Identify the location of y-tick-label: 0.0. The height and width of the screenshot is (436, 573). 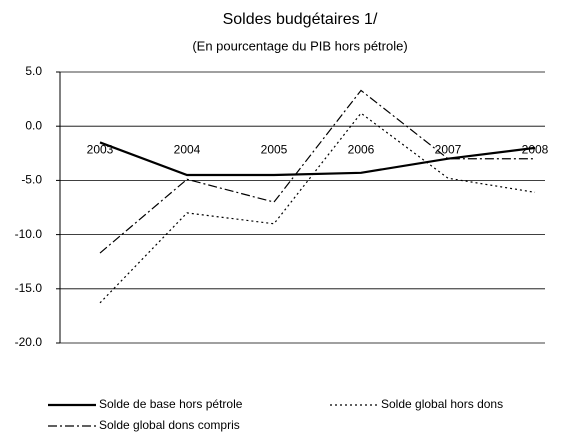
(33, 125).